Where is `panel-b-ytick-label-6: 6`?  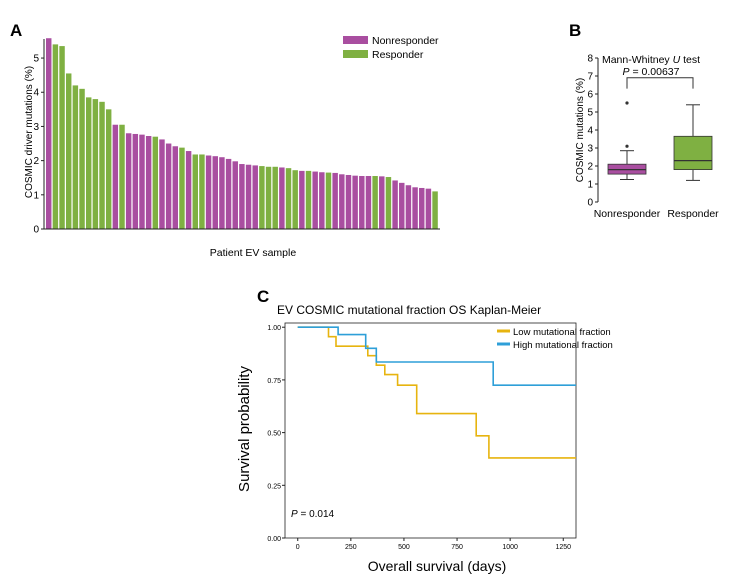 panel-b-ytick-label-6: 6 is located at coordinates (590, 95).